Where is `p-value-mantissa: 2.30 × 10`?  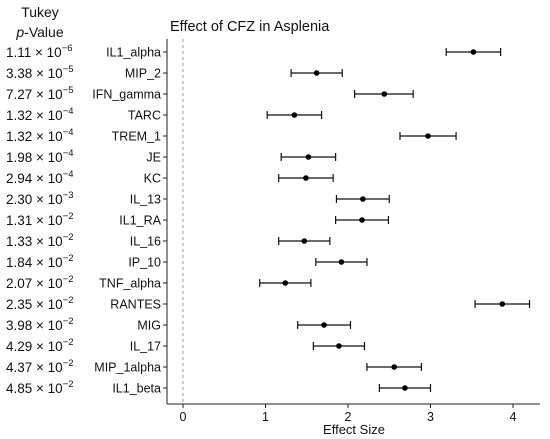 p-value-mantissa: 2.30 × 10 is located at coordinates (34, 199).